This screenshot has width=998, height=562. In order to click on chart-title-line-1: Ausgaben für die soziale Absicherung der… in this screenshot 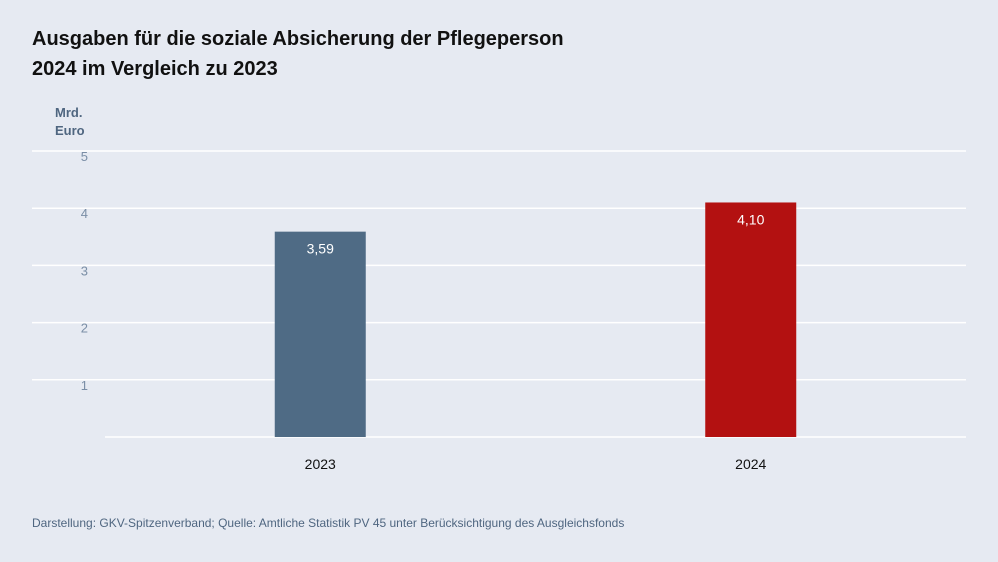, I will do `click(298, 39)`.